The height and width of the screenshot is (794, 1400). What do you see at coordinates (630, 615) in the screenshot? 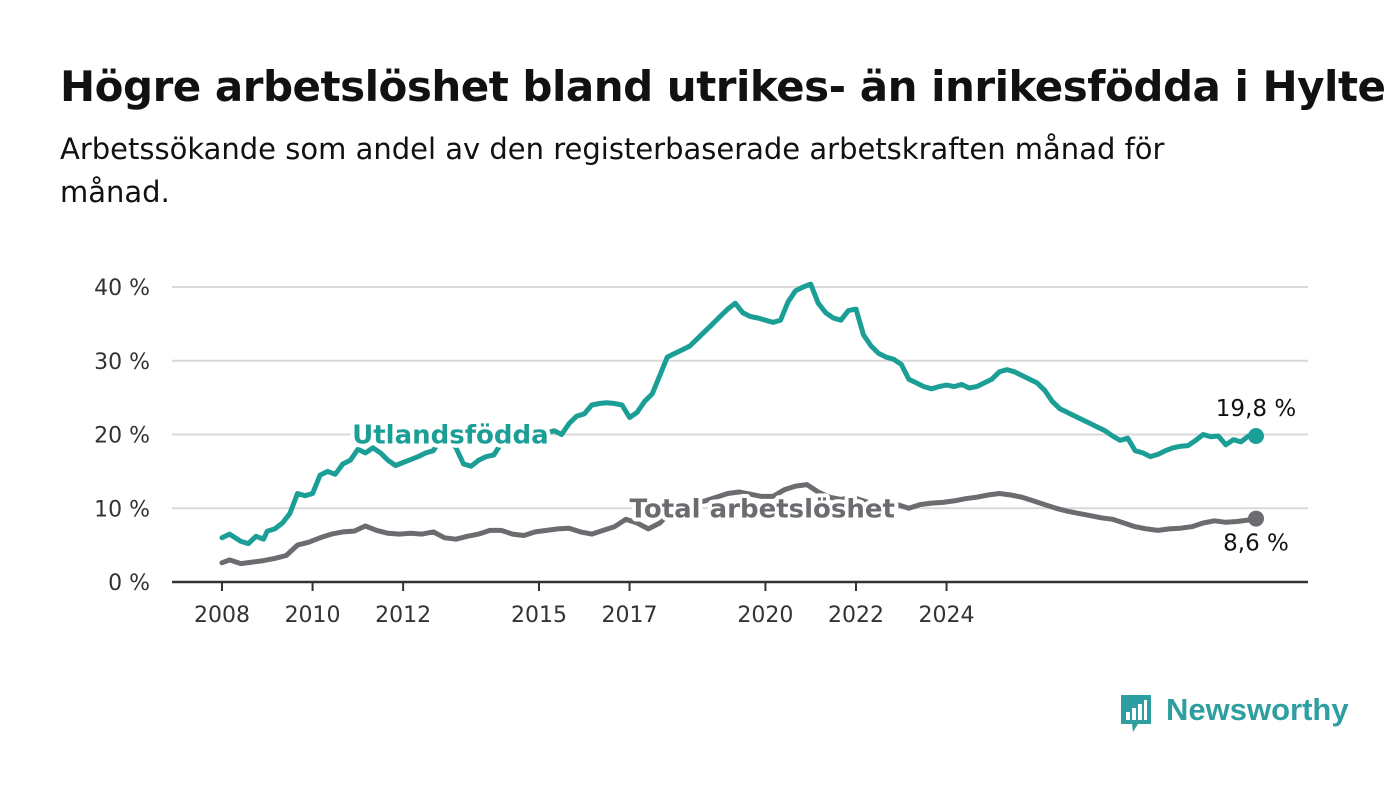
I see `x-tick-label: 2017` at bounding box center [630, 615].